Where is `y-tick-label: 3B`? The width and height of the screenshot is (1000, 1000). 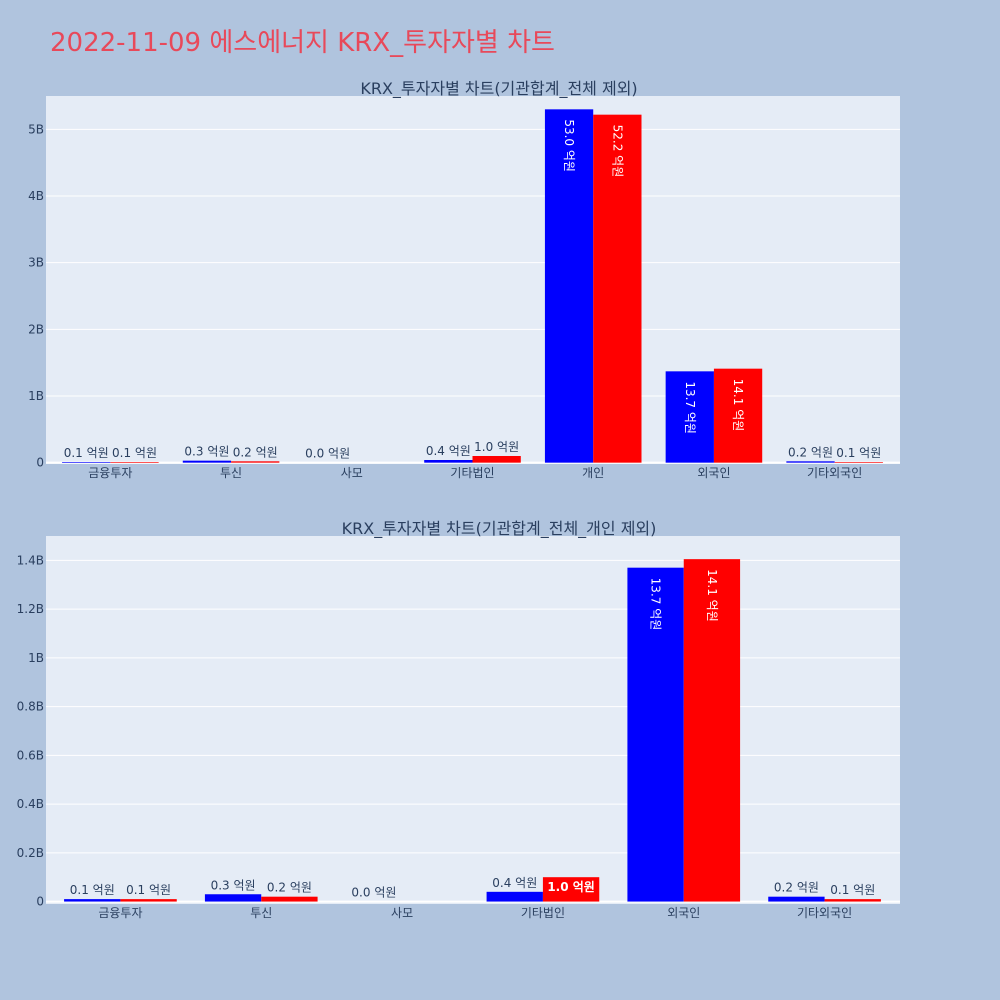 y-tick-label: 3B is located at coordinates (36, 263).